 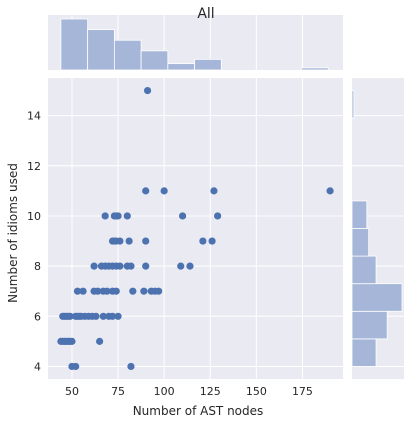 What do you see at coordinates (37, 316) in the screenshot?
I see `y-tick-label: 6` at bounding box center [37, 316].